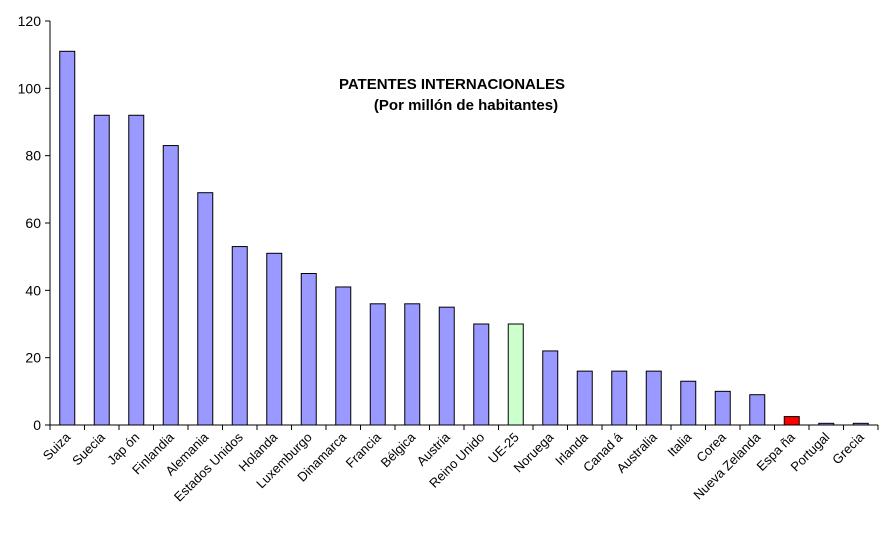 The height and width of the screenshot is (534, 883). I want to click on x-tick-label: Grecia, so click(848, 448).